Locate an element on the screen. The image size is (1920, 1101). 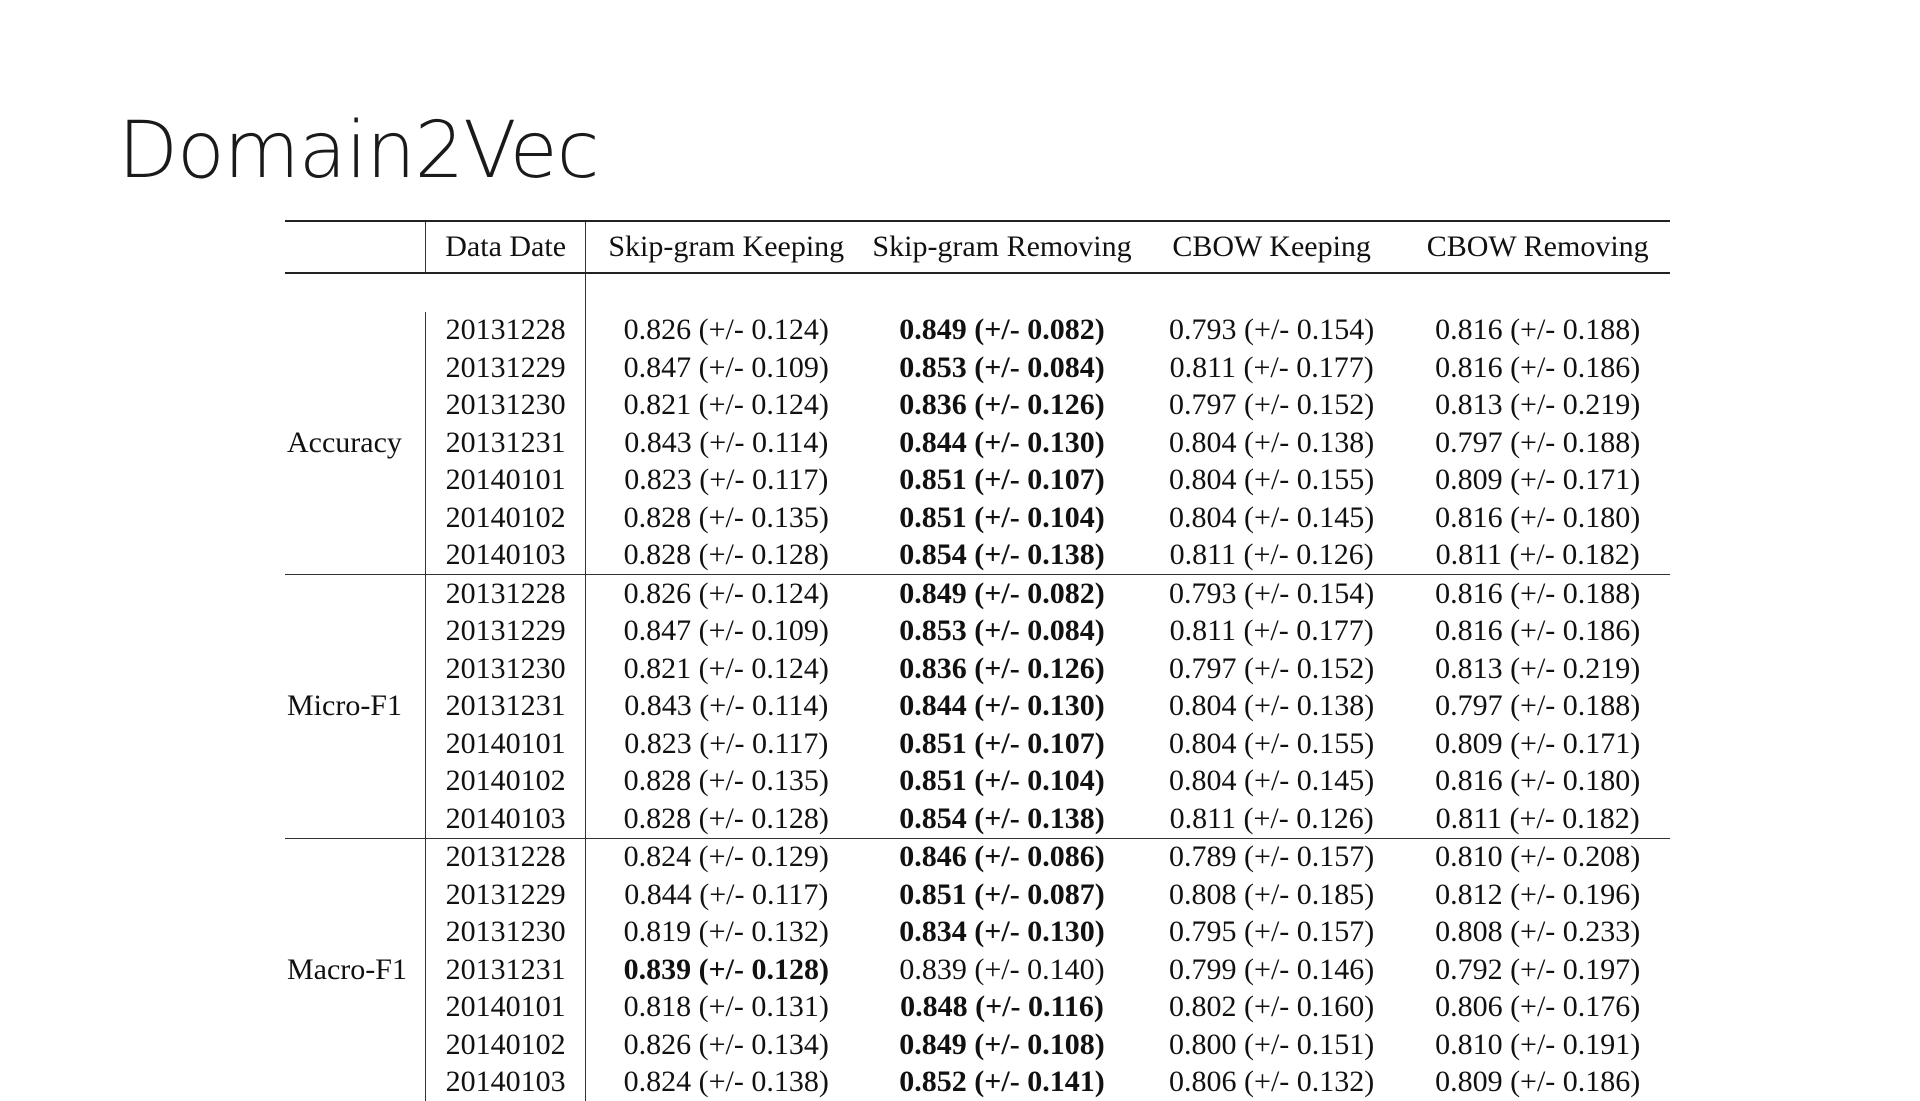
value-cell-cbow-keeping: 0.800 (+/- 0.151) is located at coordinates (1271, 1045).